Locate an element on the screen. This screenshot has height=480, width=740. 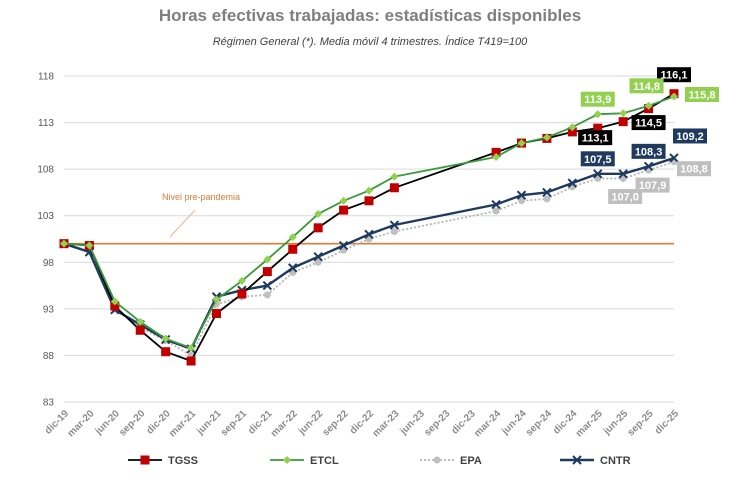
legend-label-etcl: ETCL is located at coordinates (324, 461).